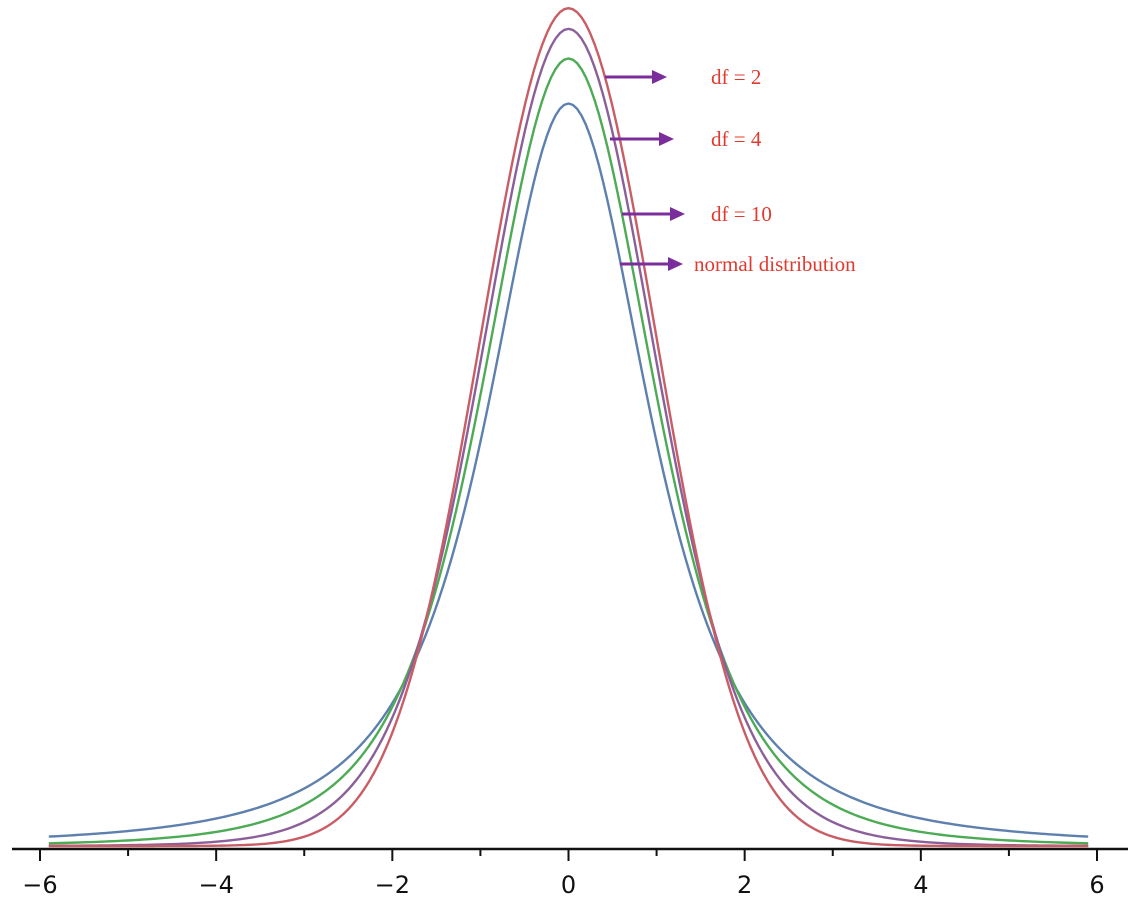  Describe the element at coordinates (741, 214) in the screenshot. I see `annotation-label: df = 10` at that location.